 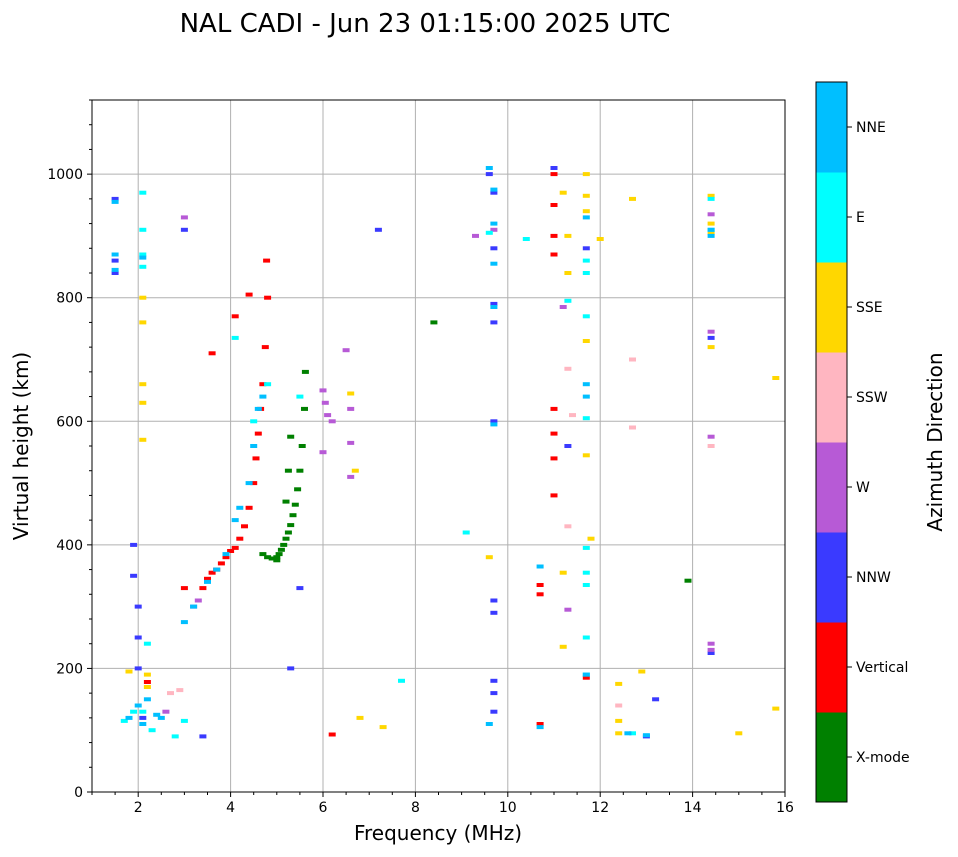 I want to click on y-tick-label: 1000, so click(x=65, y=175).